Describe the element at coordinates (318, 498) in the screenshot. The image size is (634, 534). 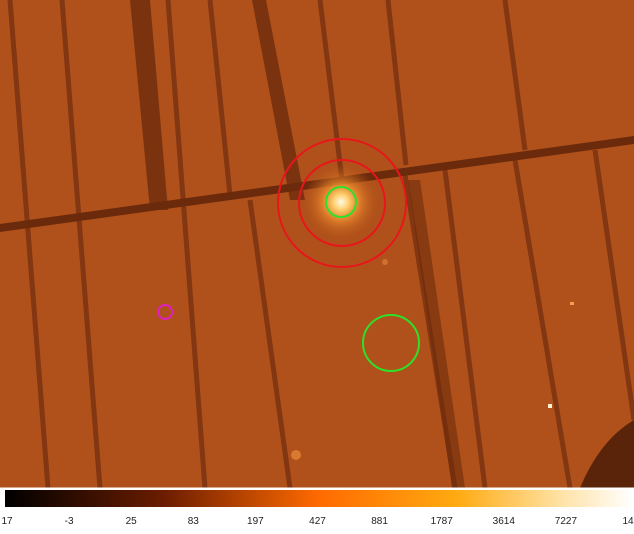
I see `colorbar` at that location.